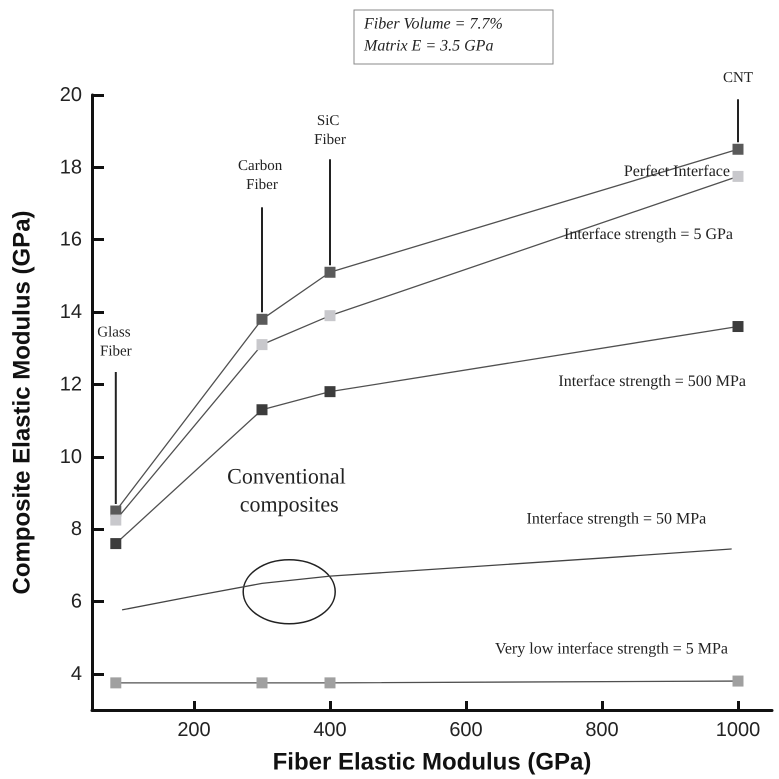 The width and height of the screenshot is (779, 779). I want to click on y-tick-label: 6, so click(76, 601).